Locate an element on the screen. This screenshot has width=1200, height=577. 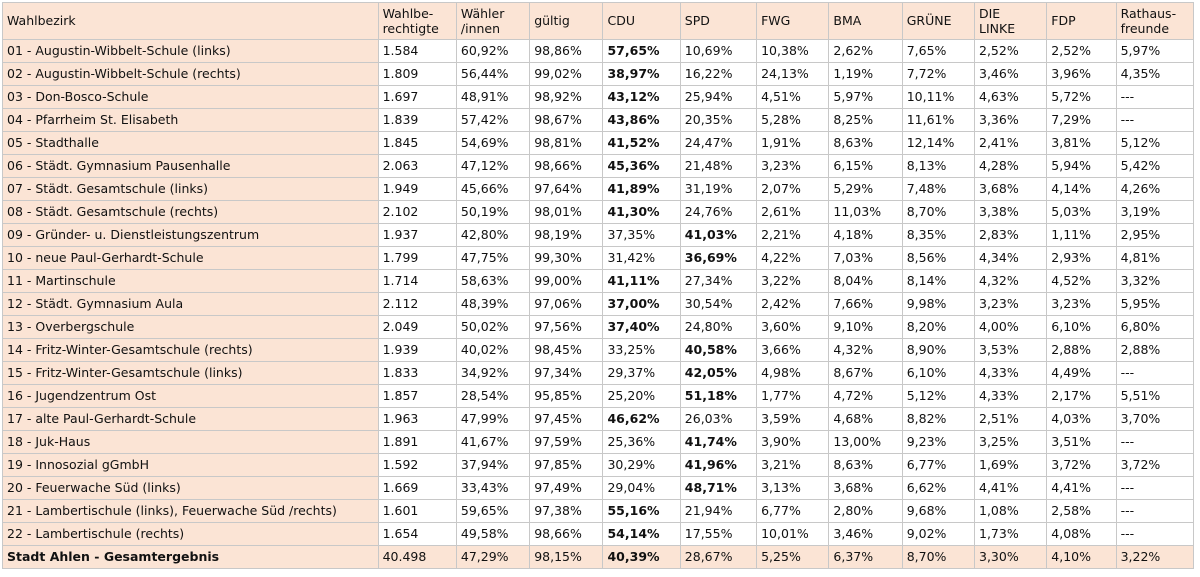
value-cell: 41,89% is located at coordinates (641, 189).